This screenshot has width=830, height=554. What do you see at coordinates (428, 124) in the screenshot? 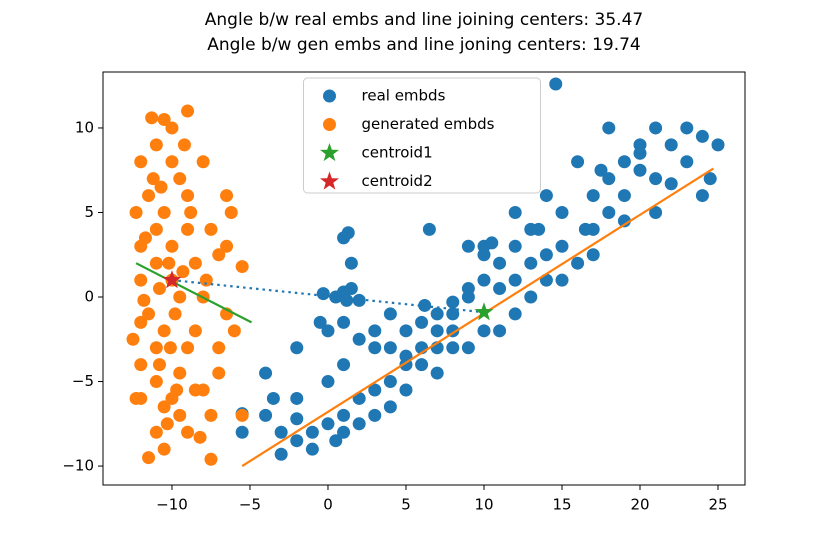
I see `legend-label: generated embds` at bounding box center [428, 124].